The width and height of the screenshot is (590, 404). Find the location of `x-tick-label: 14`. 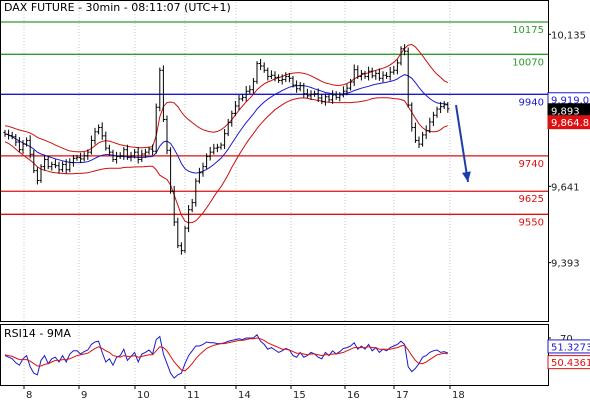

x-tick-label: 14 is located at coordinates (244, 395).